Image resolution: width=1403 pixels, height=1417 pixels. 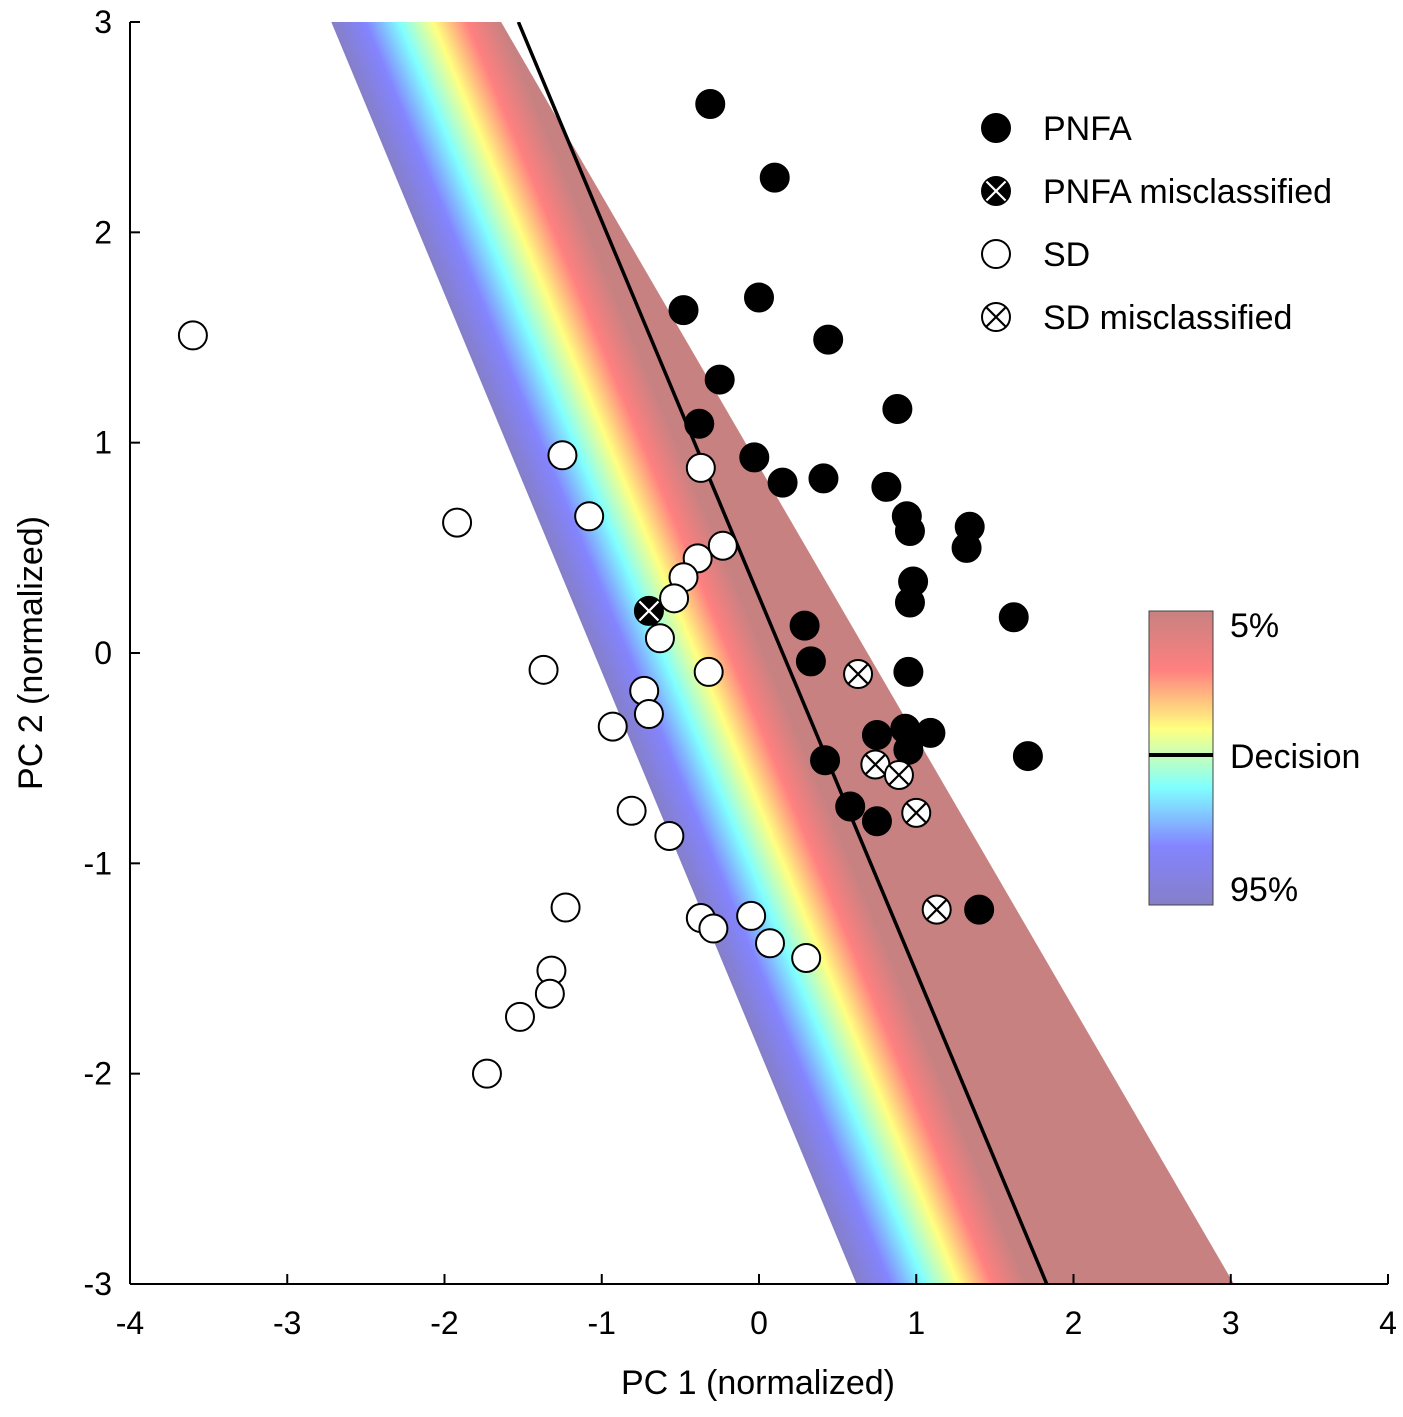 I want to click on x-tick-label: 0, so click(x=759, y=1323).